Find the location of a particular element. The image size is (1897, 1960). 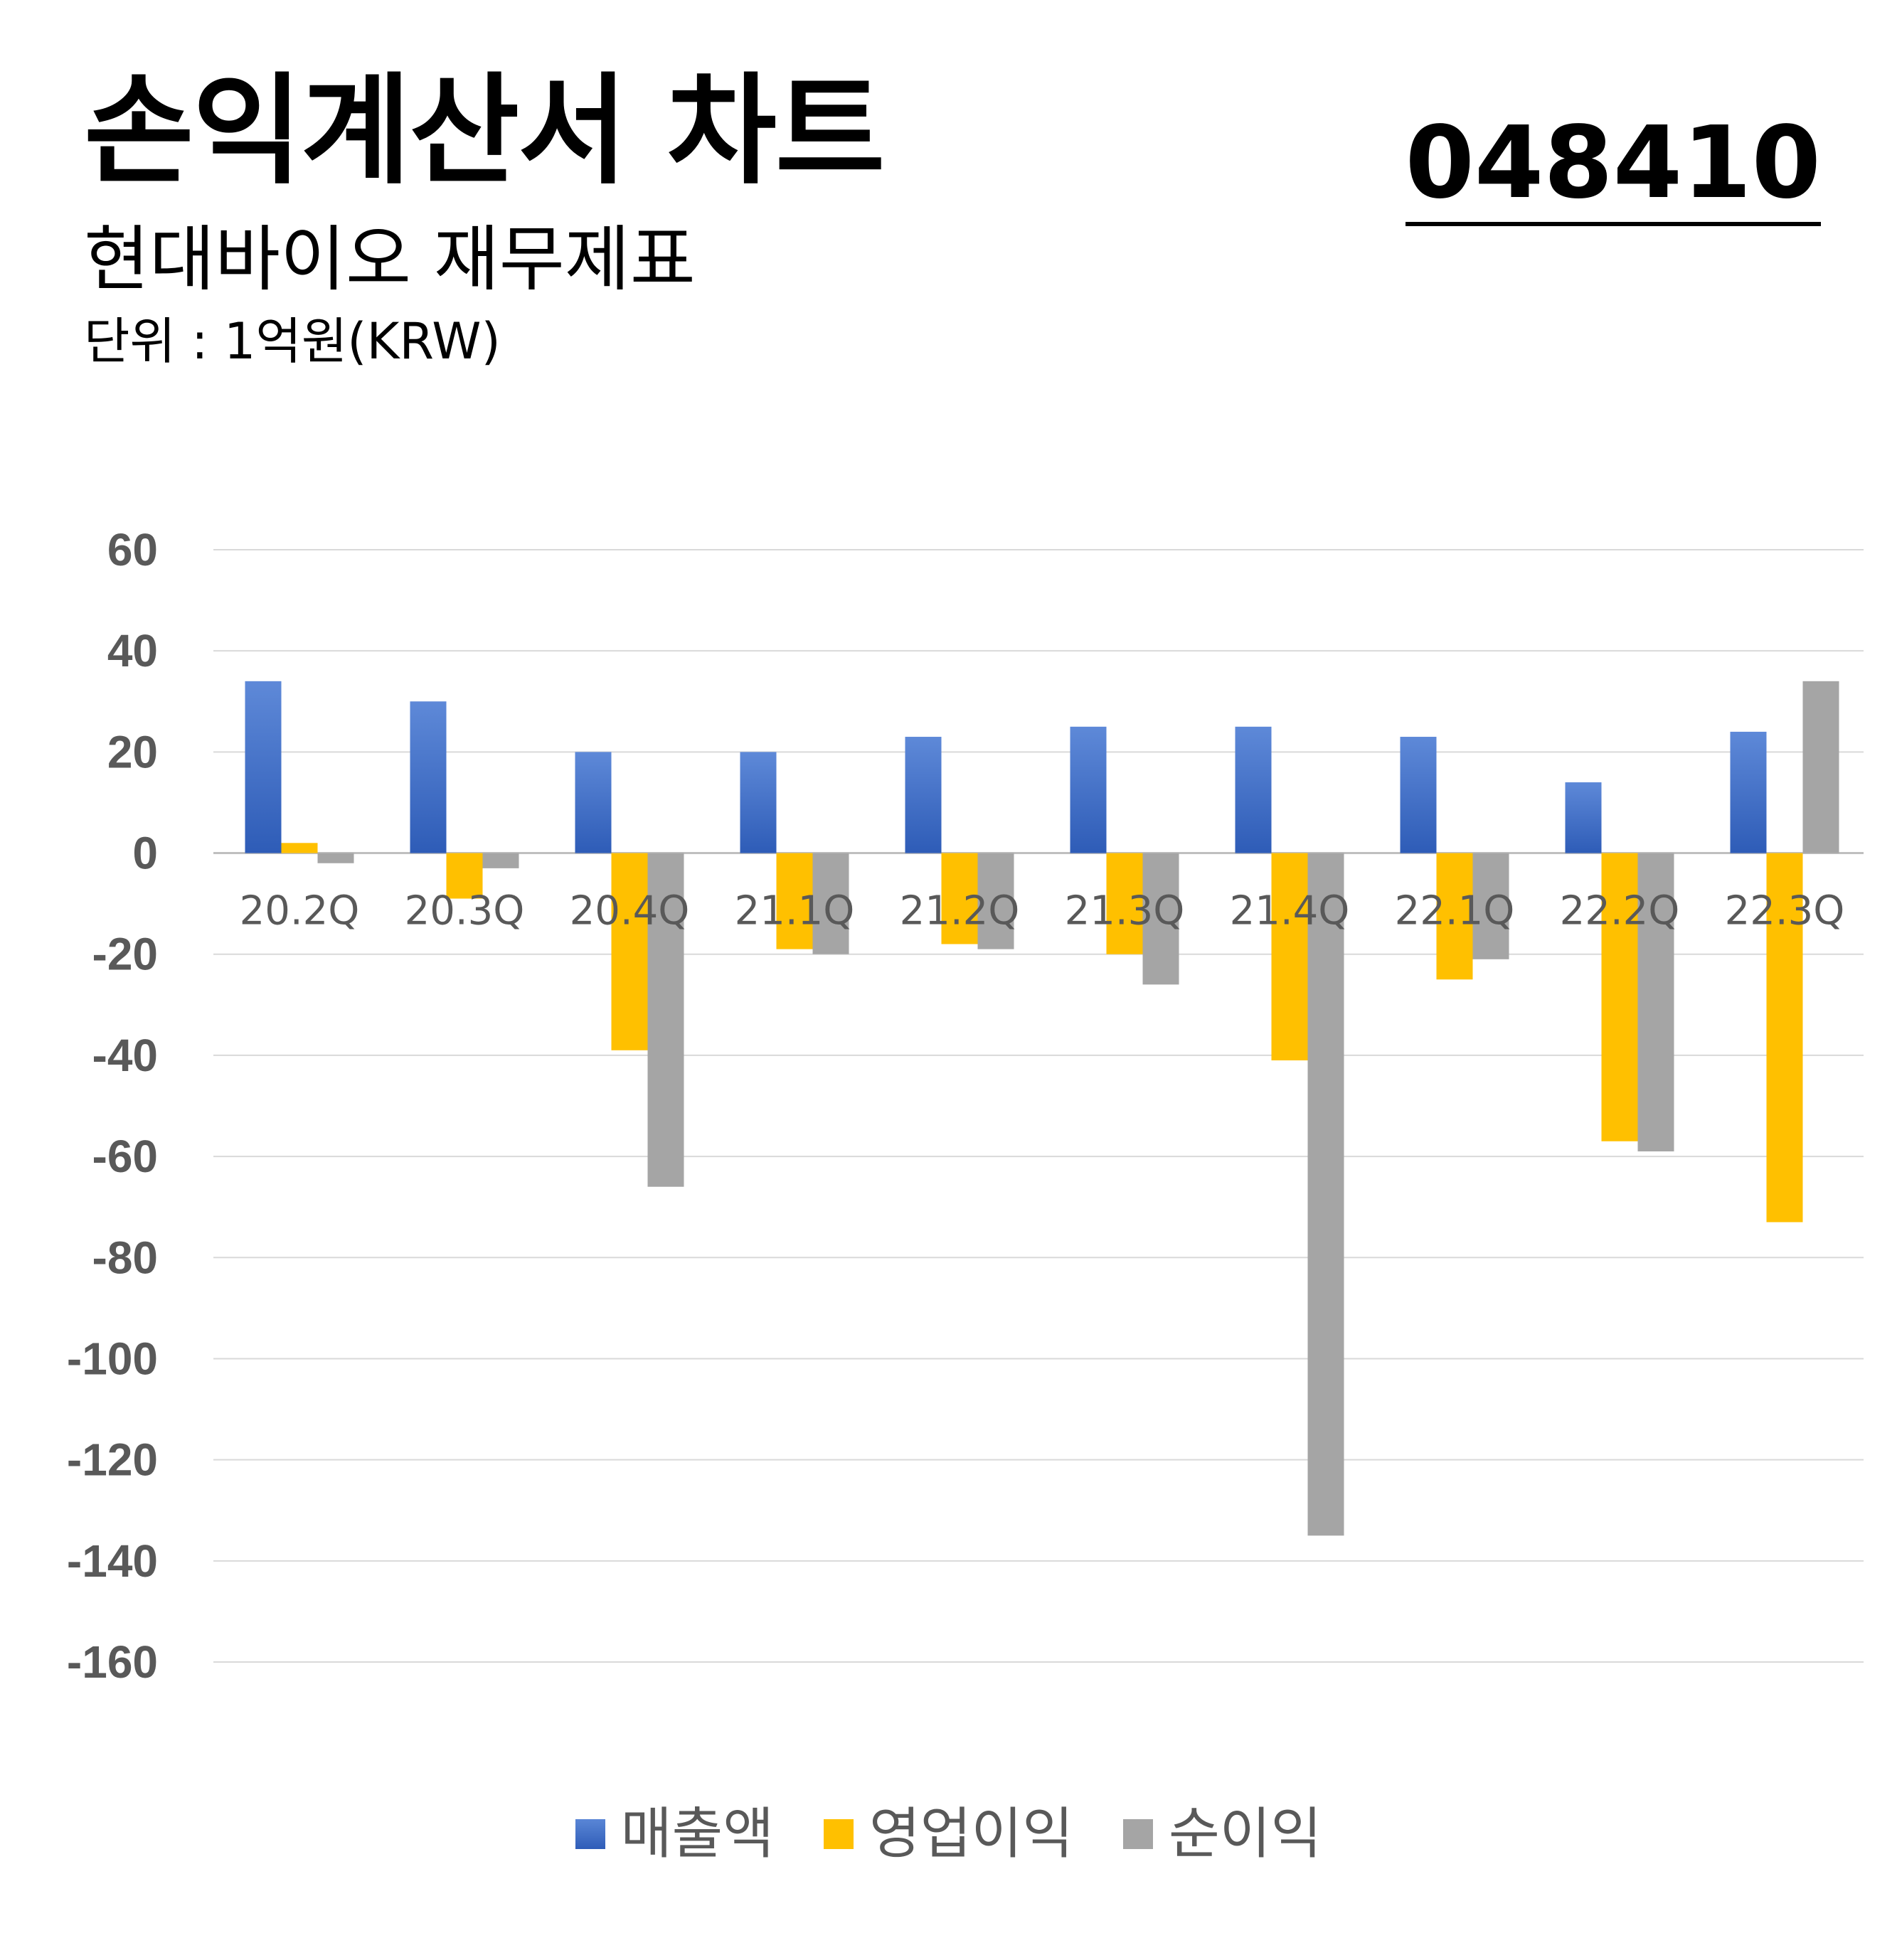

x-tick-label: 21.4Q is located at coordinates (1290, 911).